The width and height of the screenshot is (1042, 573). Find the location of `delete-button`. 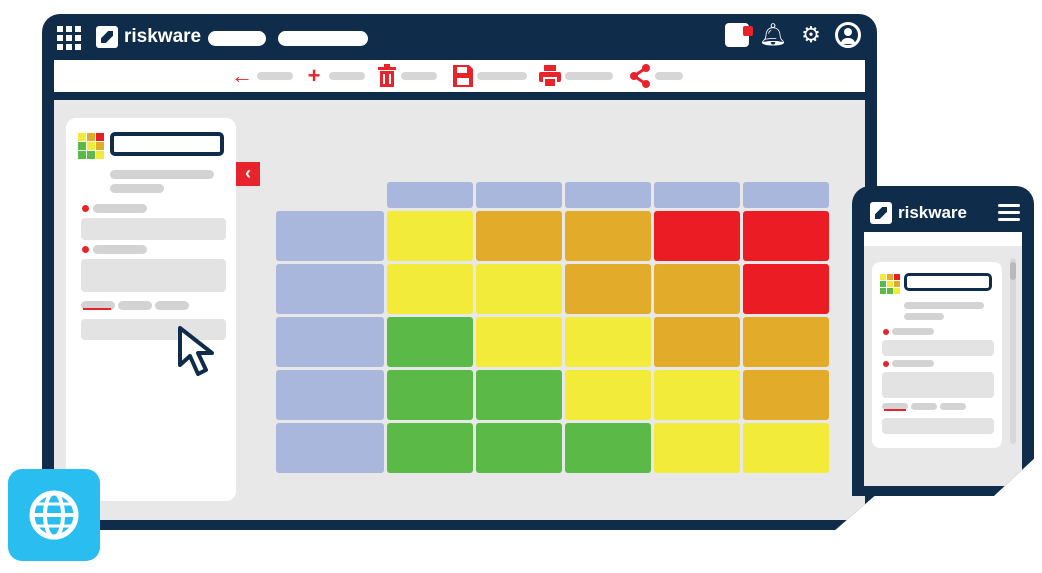

delete-button is located at coordinates (406, 76).